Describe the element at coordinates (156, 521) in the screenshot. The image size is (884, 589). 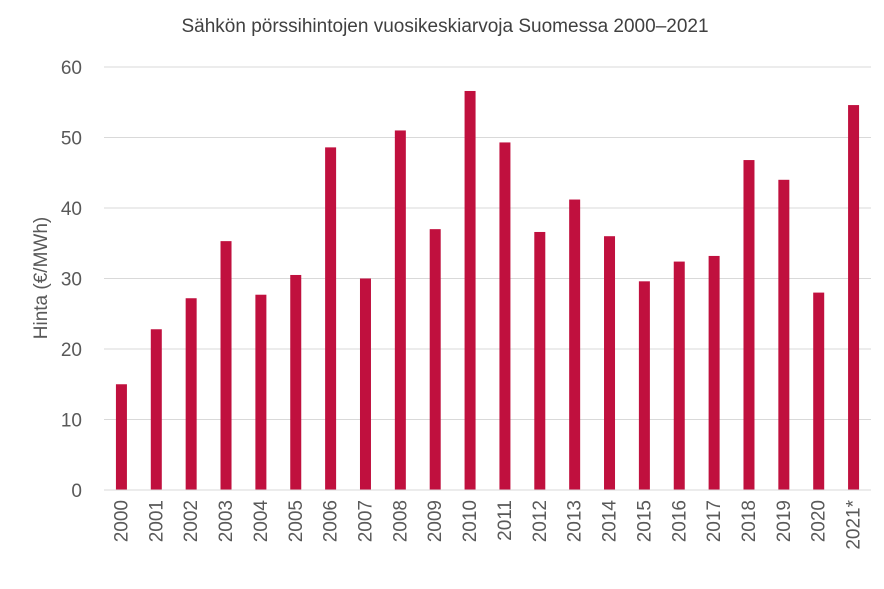
I see `x-tick-label: 2001` at that location.